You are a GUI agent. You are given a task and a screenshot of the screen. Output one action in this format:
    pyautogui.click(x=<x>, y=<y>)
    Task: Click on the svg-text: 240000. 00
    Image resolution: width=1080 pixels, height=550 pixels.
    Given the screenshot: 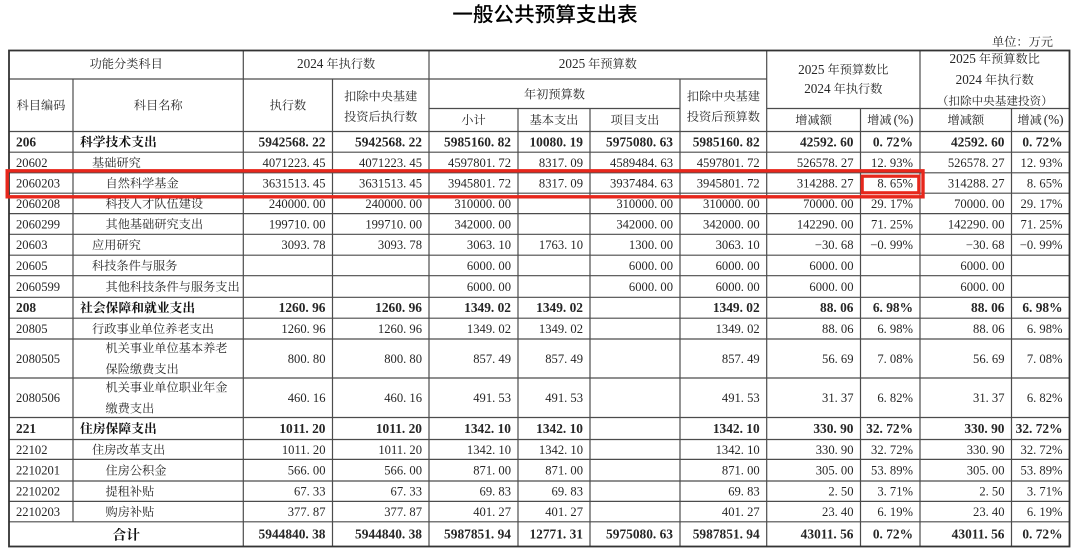 What is the action you would take?
    pyautogui.click(x=393, y=204)
    